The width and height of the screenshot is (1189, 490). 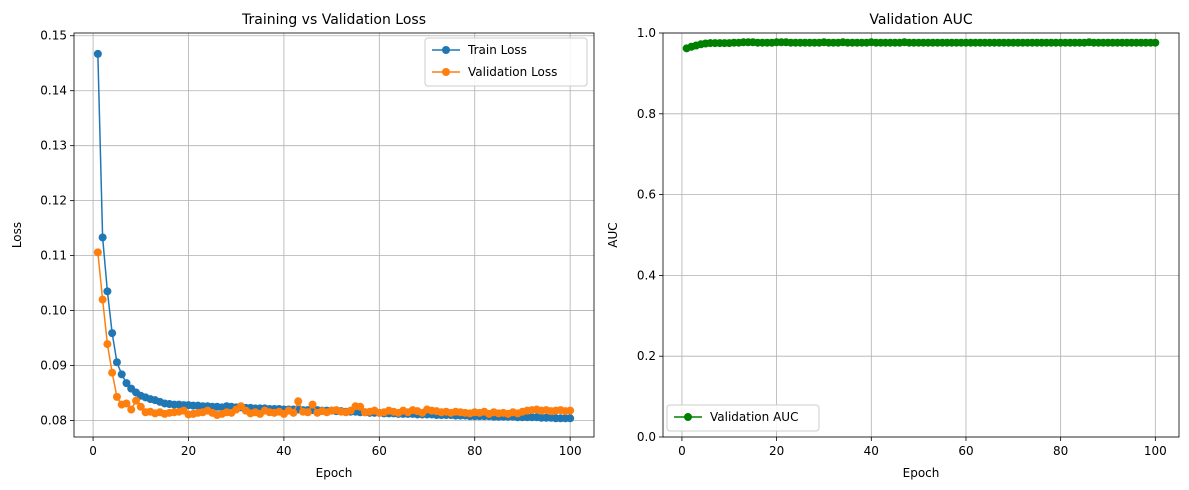 I want to click on chart-title: Validation AUC, so click(x=920, y=20).